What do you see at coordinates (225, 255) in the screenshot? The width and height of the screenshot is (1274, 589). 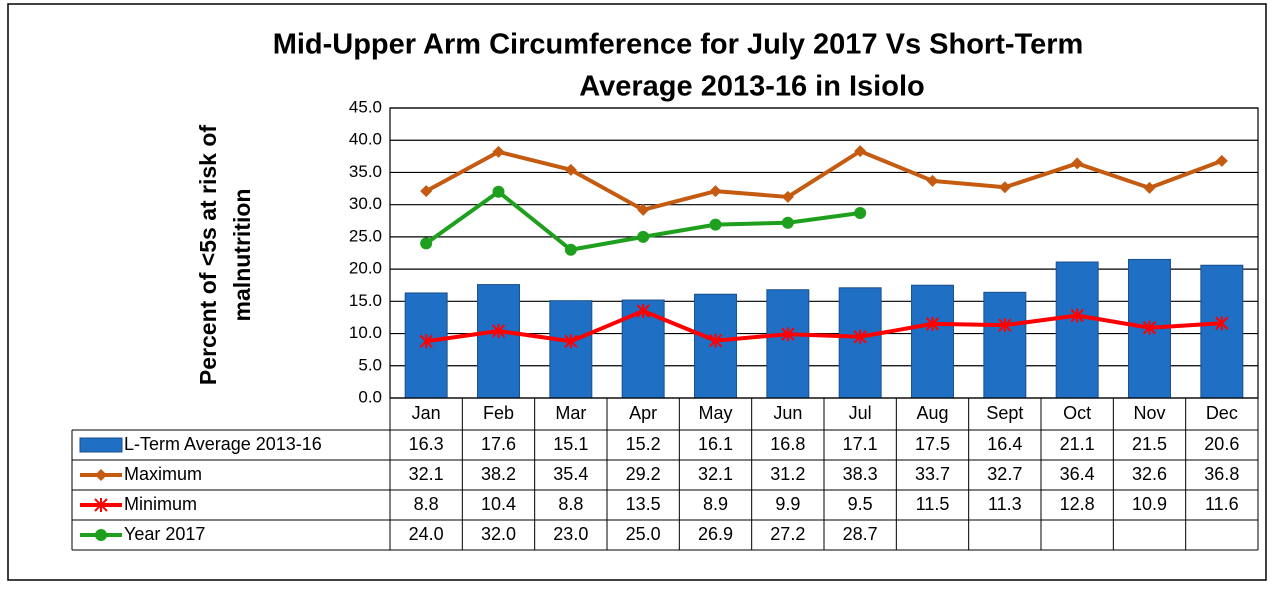 I see `y-axis-title: Percent of <5s at risk of malnutrition` at bounding box center [225, 255].